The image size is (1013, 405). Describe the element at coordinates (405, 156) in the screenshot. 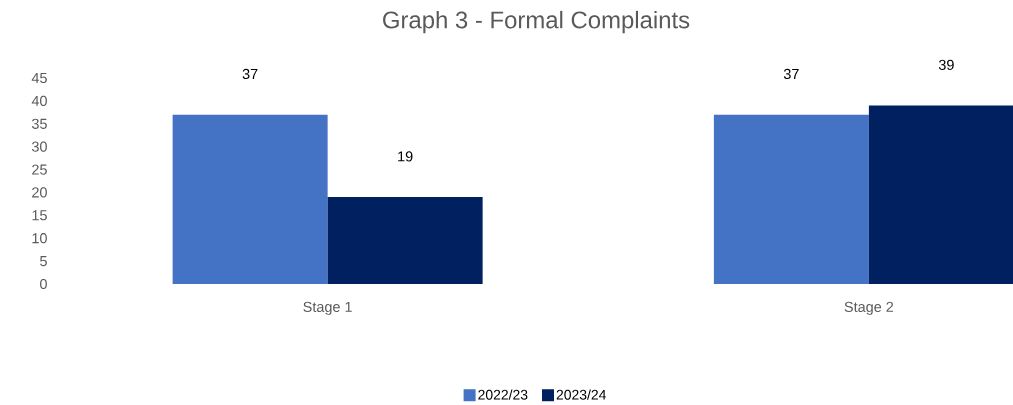

I see `data-label: 19` at that location.